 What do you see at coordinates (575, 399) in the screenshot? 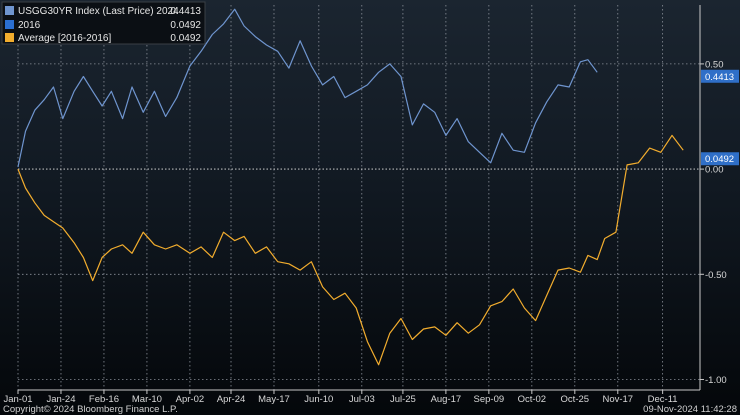
I see `x-tick-label: Oct-25` at bounding box center [575, 399].